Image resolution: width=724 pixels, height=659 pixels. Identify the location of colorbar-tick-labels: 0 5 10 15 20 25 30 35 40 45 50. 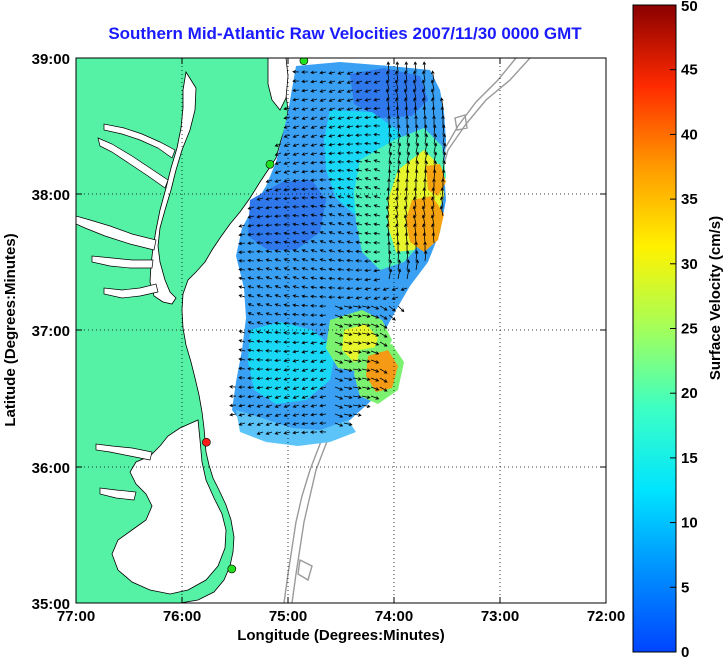
(689, 329).